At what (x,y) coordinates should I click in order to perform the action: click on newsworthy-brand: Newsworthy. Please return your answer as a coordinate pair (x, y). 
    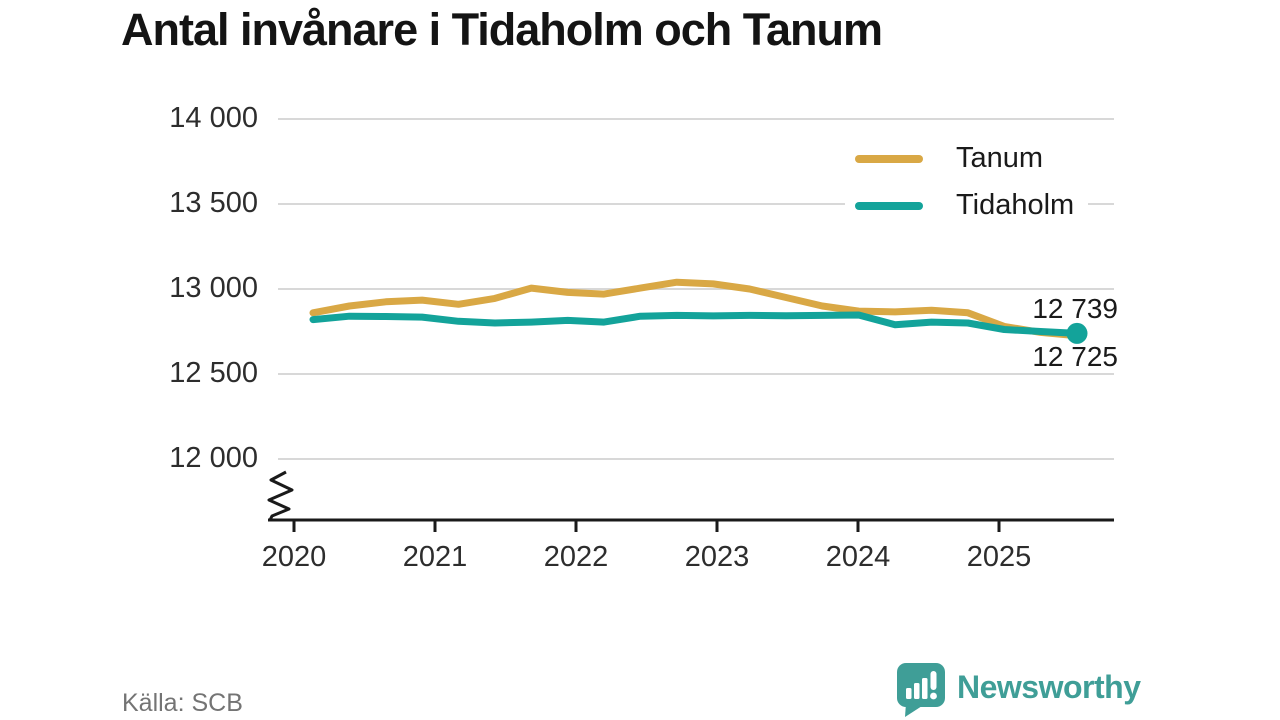
    Looking at the image, I should click on (1019, 690).